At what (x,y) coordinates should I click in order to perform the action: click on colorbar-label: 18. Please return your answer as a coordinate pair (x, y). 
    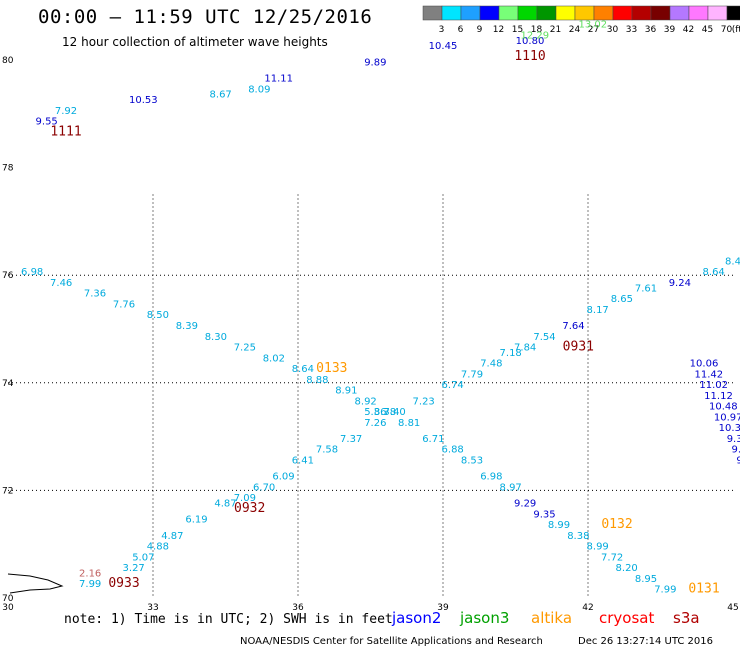
    Looking at the image, I should click on (537, 30).